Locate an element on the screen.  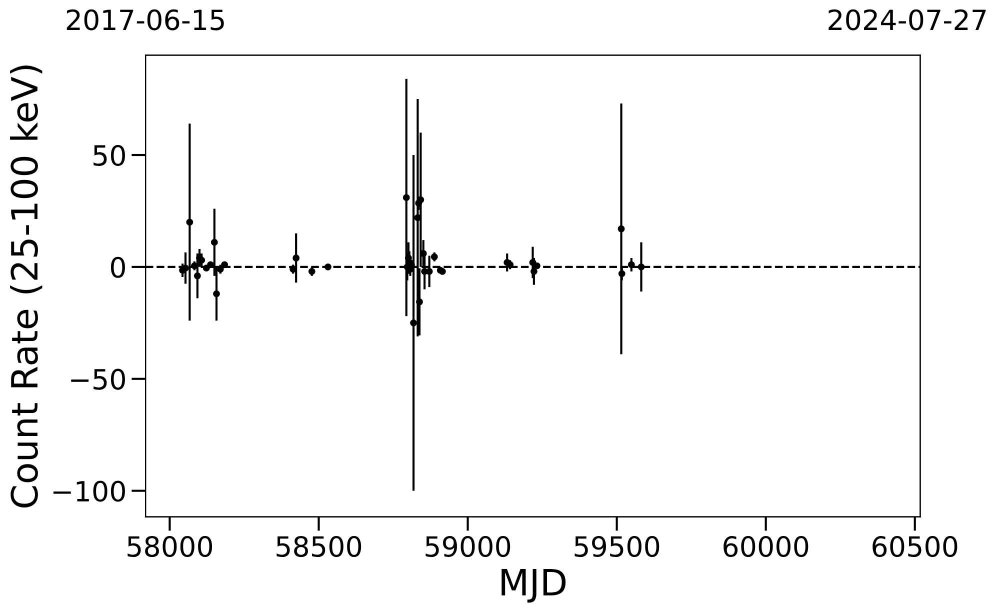
y-tick-label: 0 is located at coordinates (117, 267).